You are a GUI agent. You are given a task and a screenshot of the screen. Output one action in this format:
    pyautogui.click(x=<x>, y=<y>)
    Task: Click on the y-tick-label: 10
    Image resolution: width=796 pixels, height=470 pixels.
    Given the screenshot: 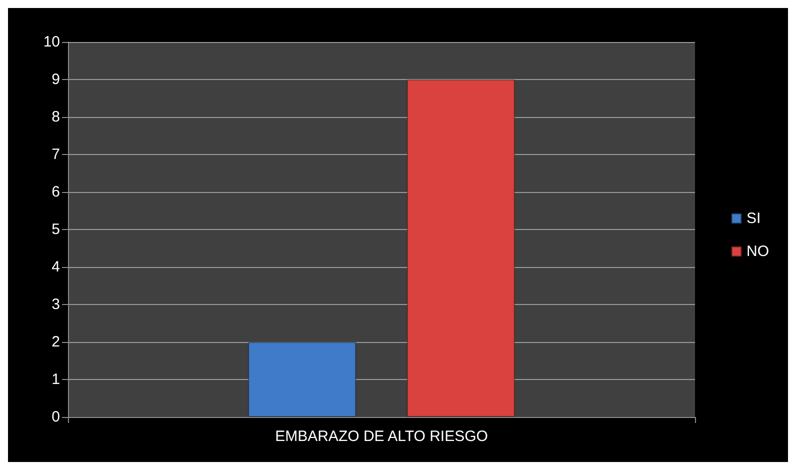 What is the action you would take?
    pyautogui.click(x=51, y=42)
    